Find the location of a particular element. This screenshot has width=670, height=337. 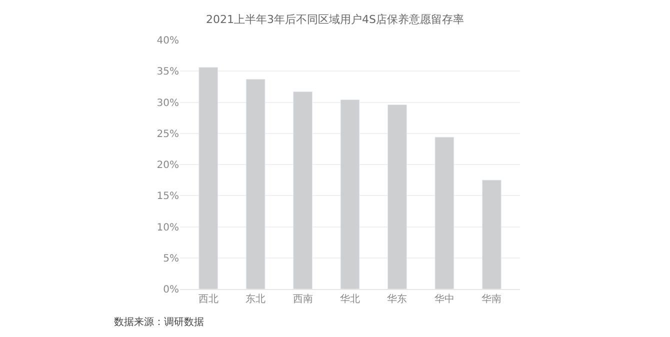

y-tick-label: 0% is located at coordinates (171, 290).